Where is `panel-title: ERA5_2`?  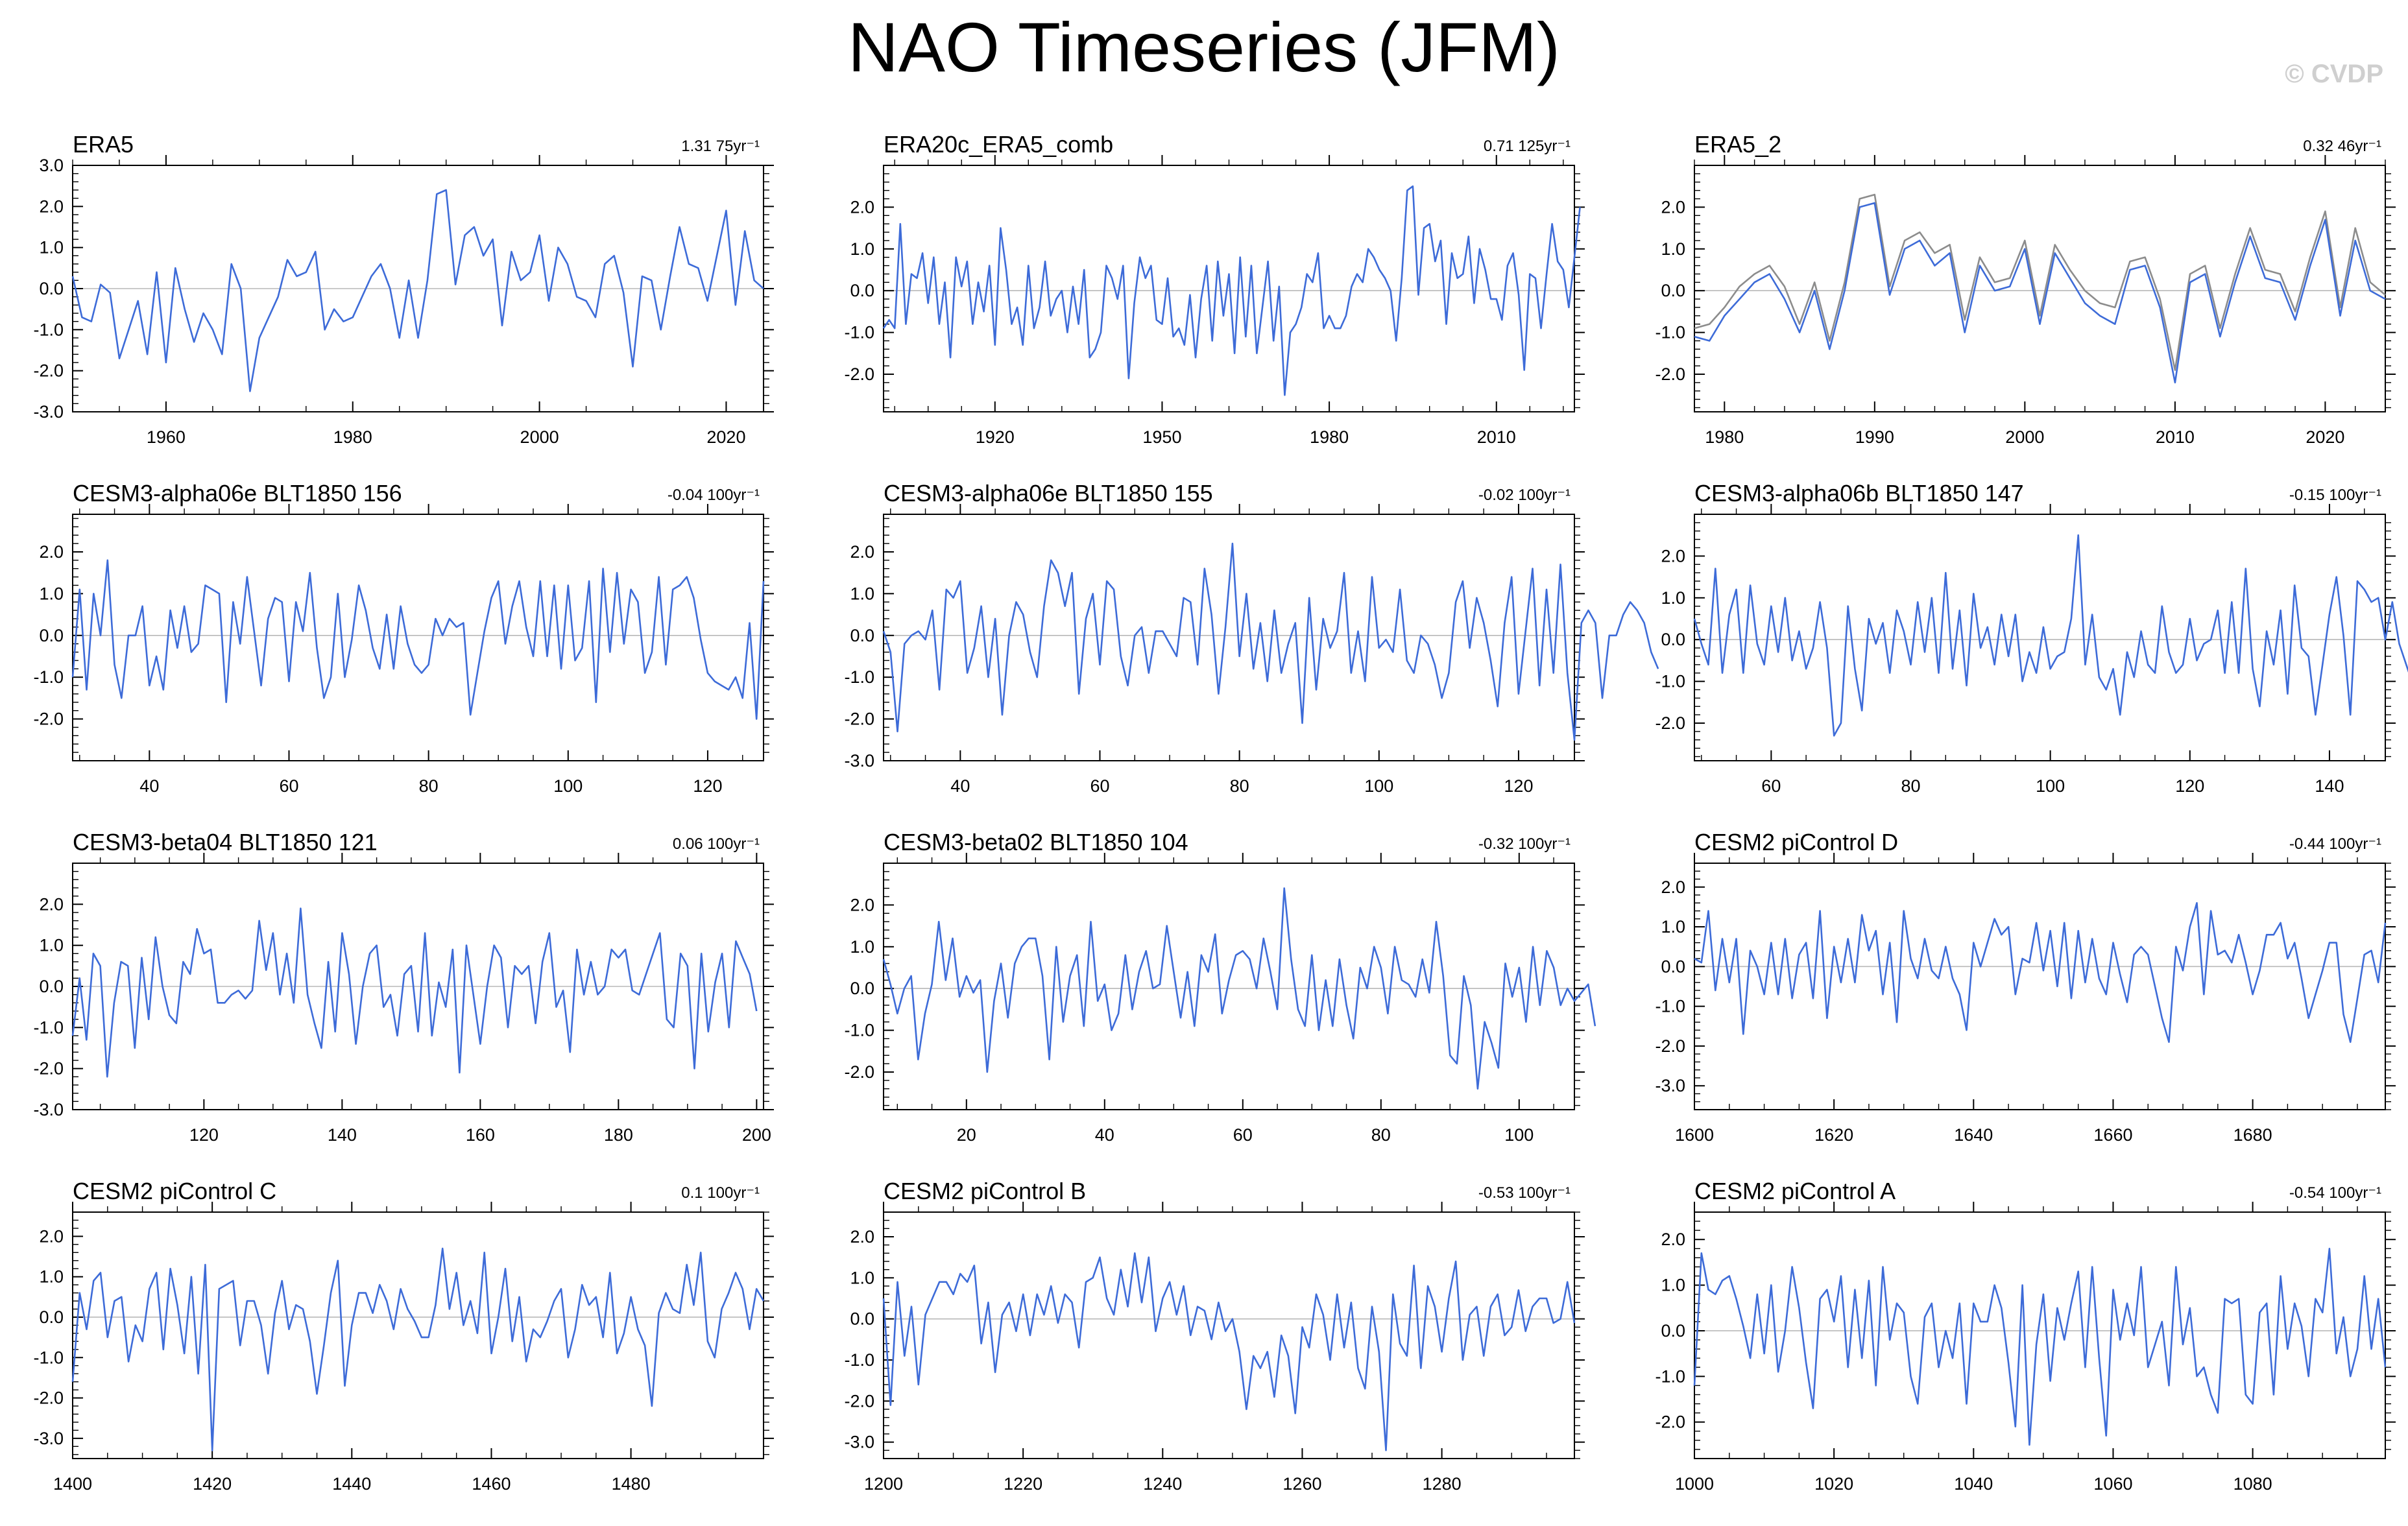 panel-title: ERA5_2 is located at coordinates (1737, 144).